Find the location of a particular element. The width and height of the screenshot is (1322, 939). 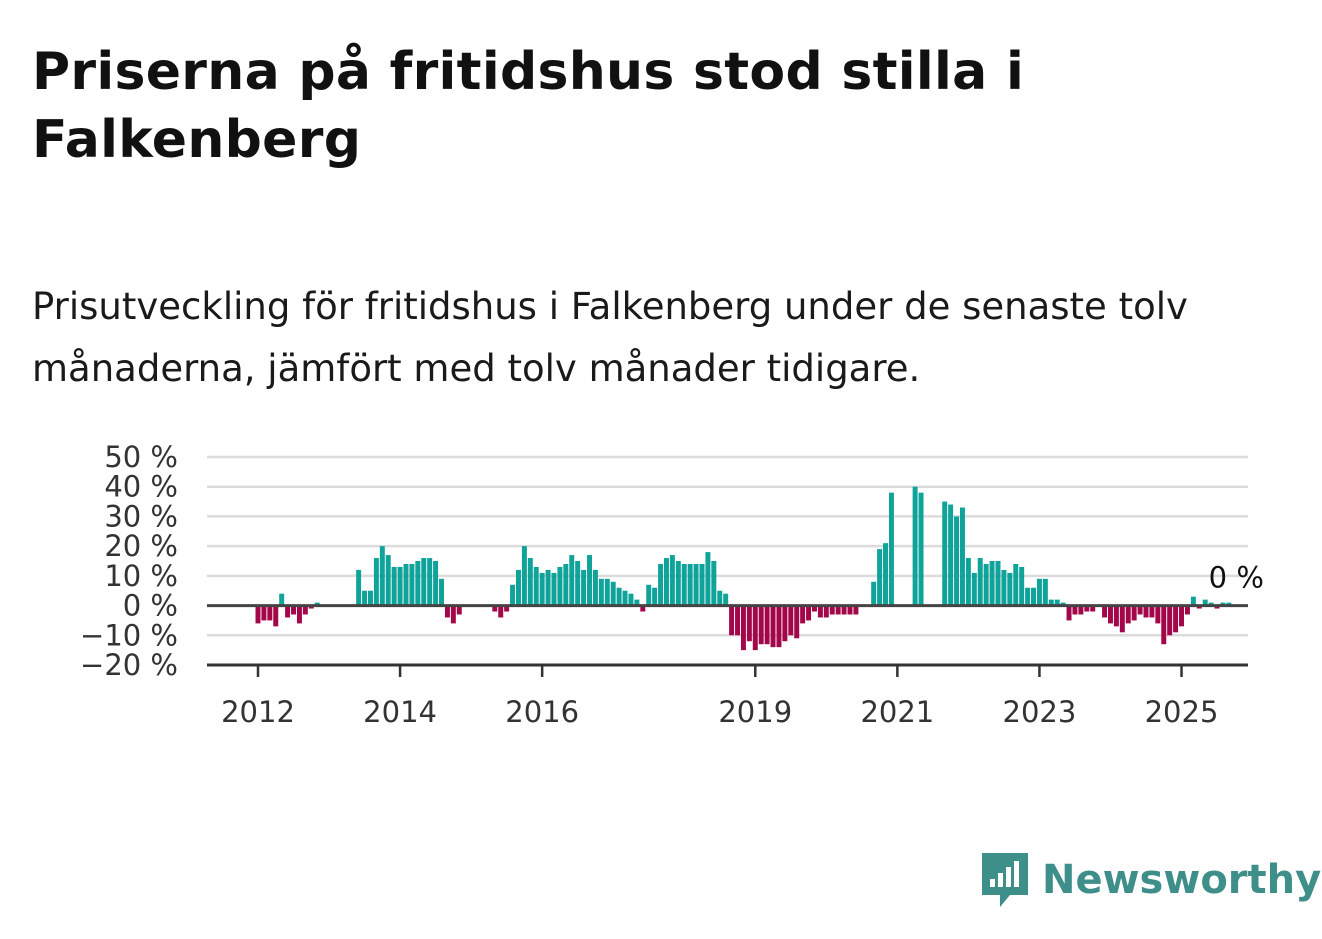

x-tick-label: 2021 is located at coordinates (897, 712).